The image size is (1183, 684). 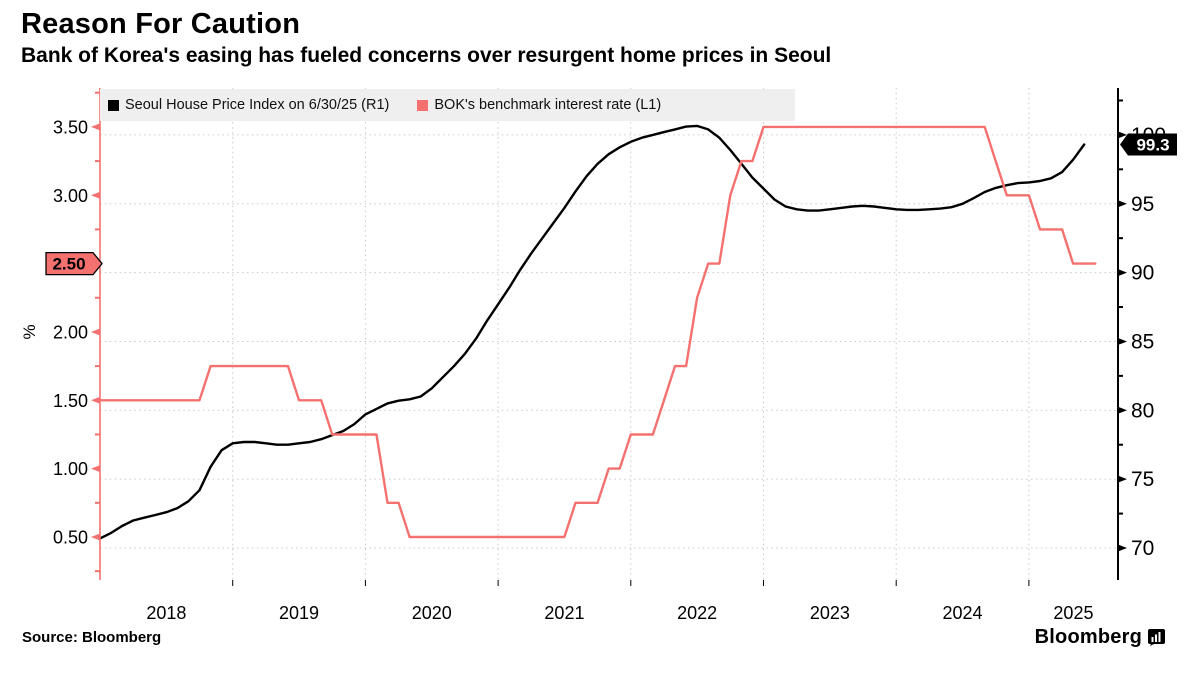 What do you see at coordinates (548, 105) in the screenshot?
I see `legend-label-interest-rate: BOK's benchmark interest rate (L1)` at bounding box center [548, 105].